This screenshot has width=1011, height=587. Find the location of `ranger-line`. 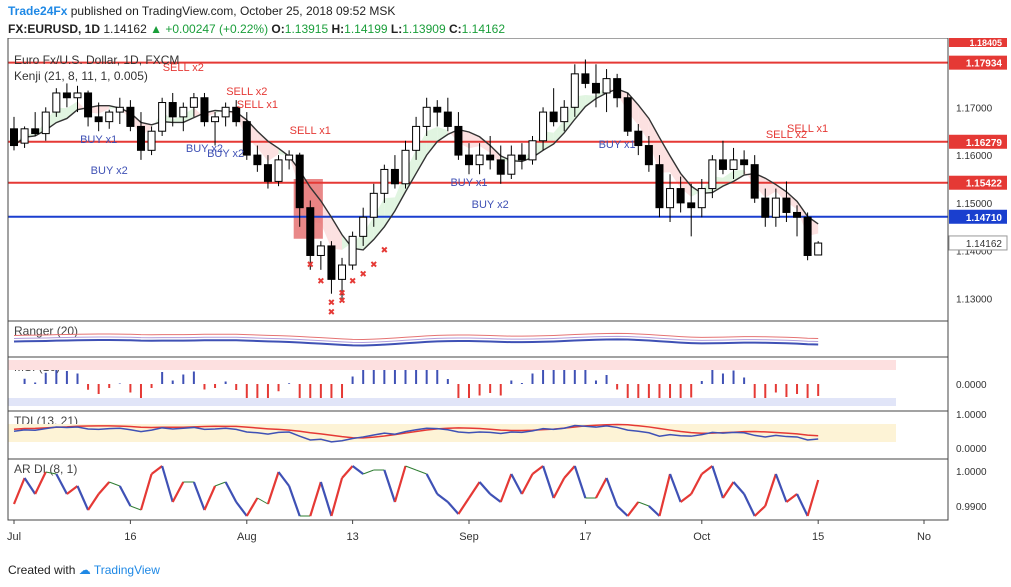

ranger-line is located at coordinates (416, 336).